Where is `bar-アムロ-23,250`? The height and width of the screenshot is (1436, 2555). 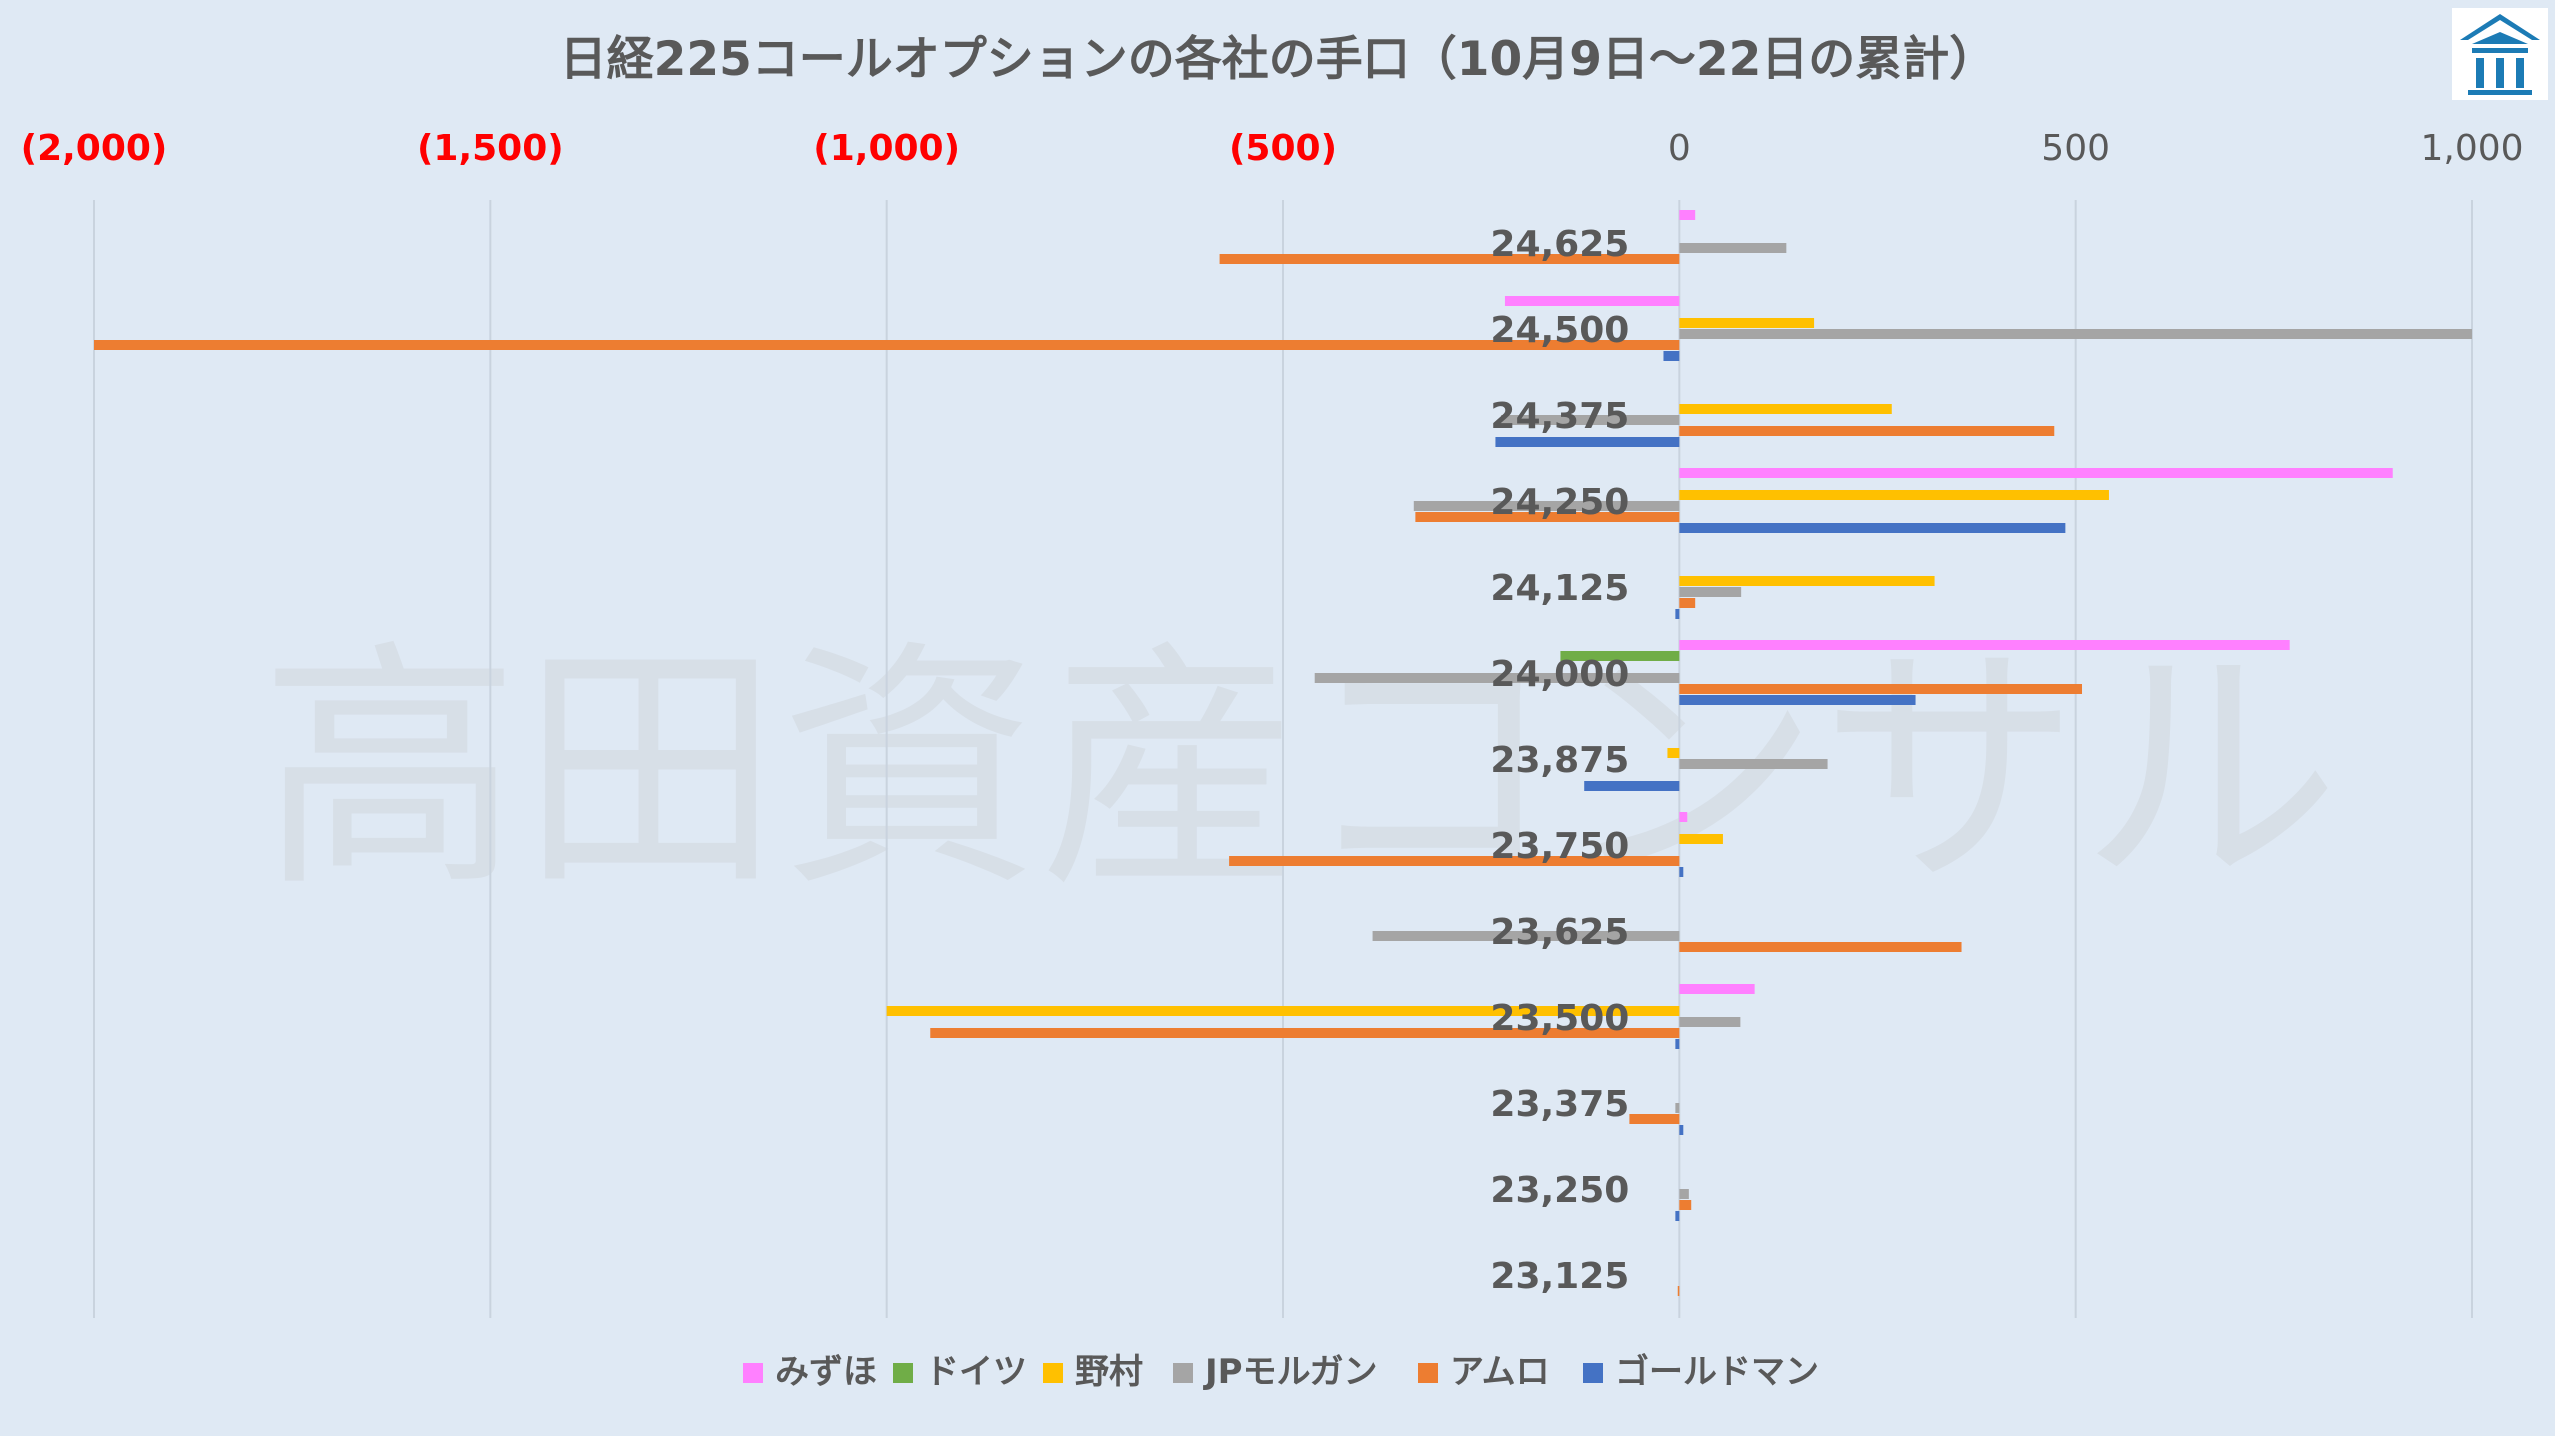
bar-アムロ-23,250 is located at coordinates (1685, 1205).